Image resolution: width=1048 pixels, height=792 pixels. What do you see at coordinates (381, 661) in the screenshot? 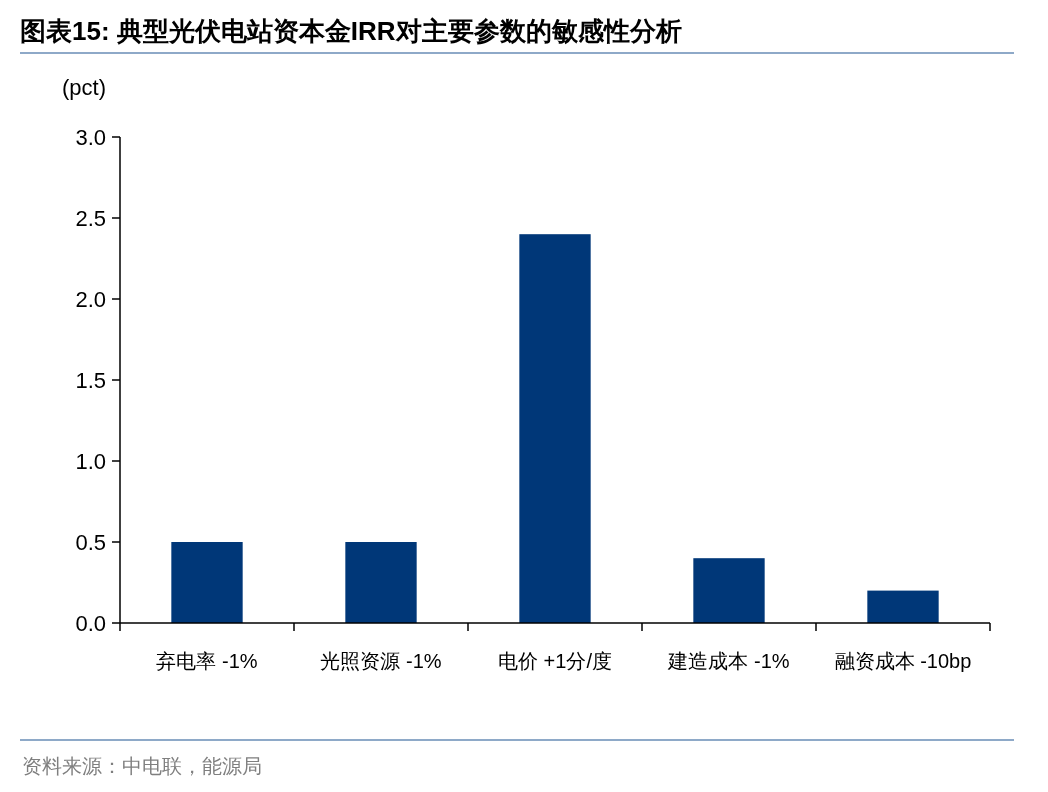
I see `x-tick-label: 光照资源 -1%` at bounding box center [381, 661].